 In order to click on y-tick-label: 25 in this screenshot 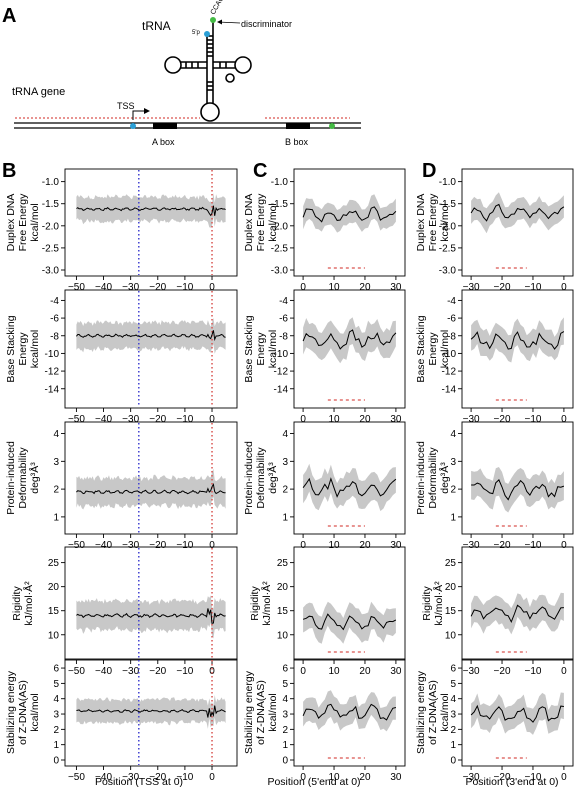, I will do `click(54, 563)`.